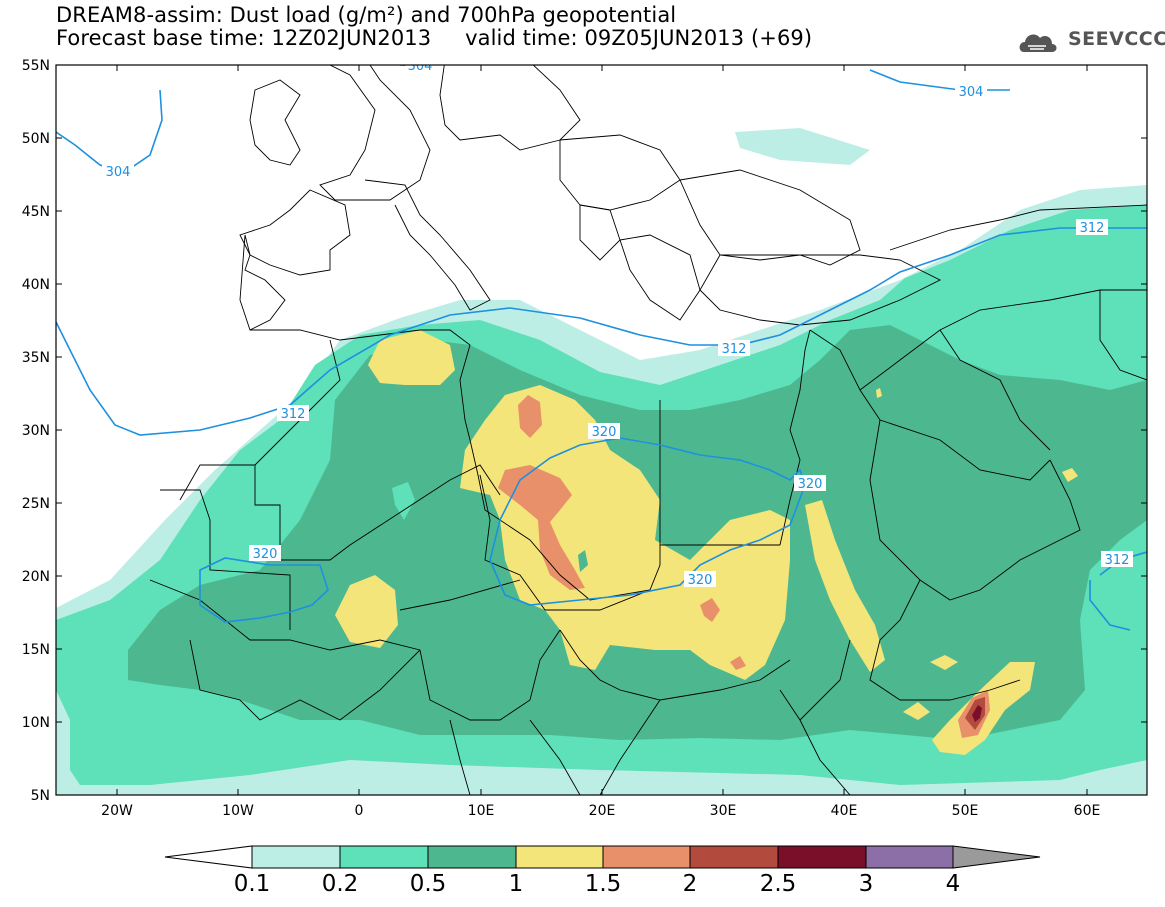 The width and height of the screenshot is (1165, 907). I want to click on contour-label-304c: 304, so click(420, 66).